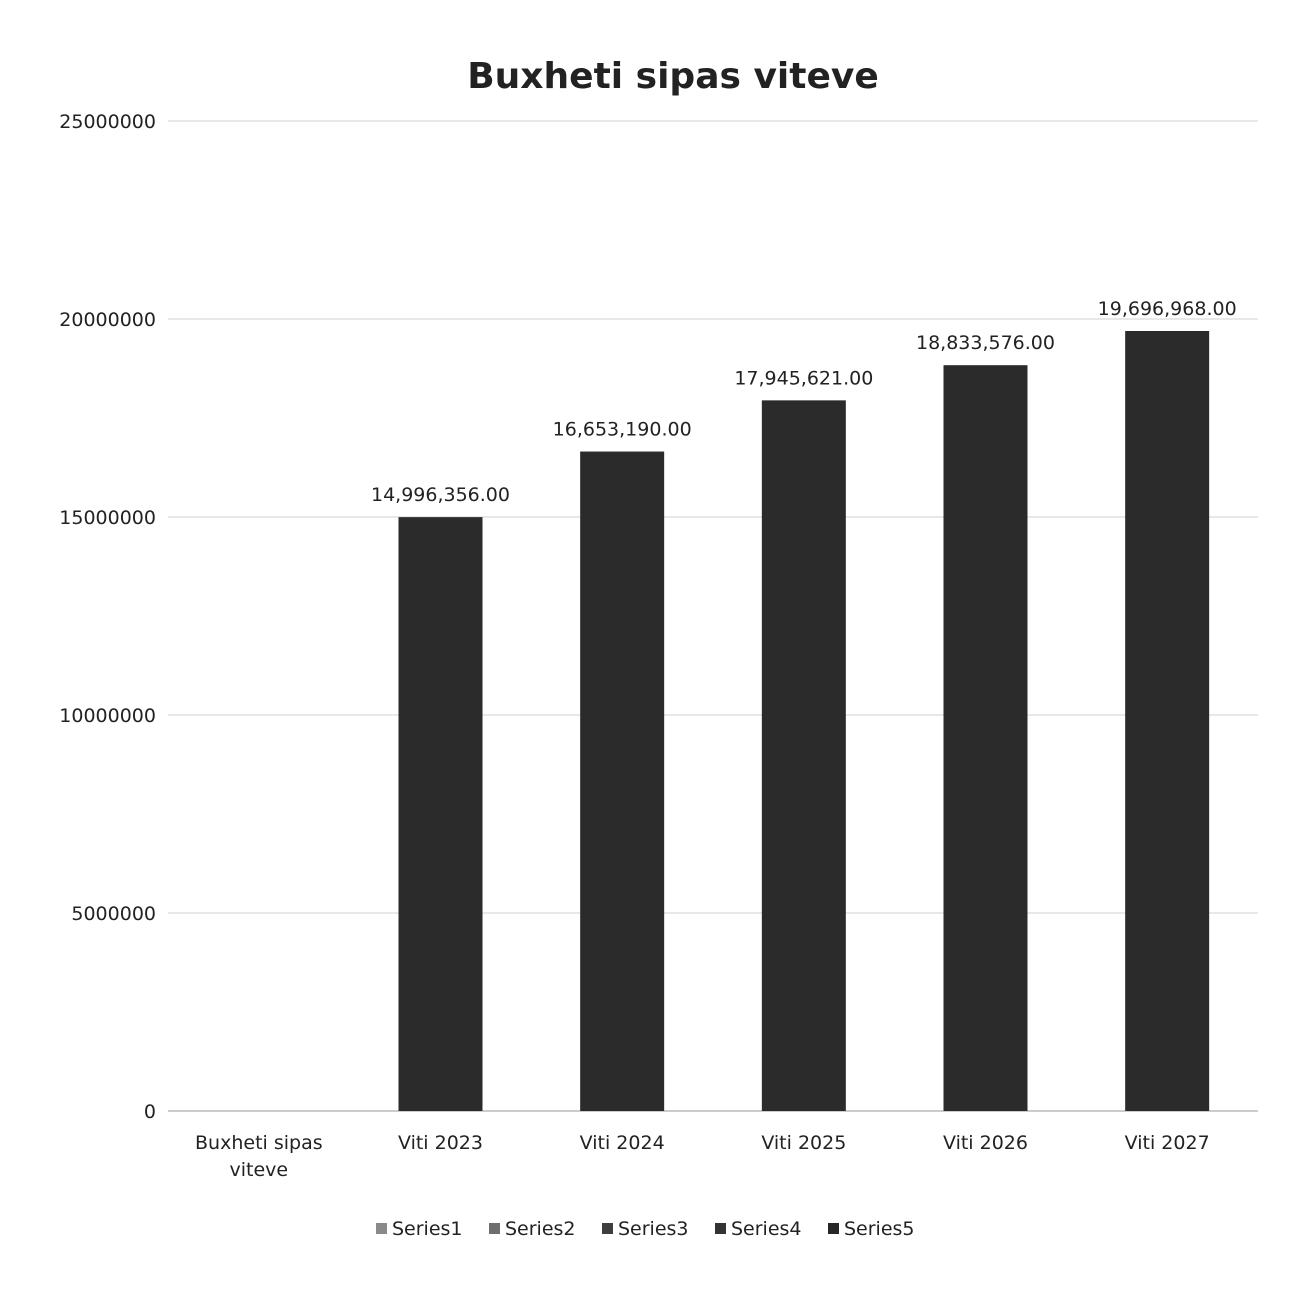 The width and height of the screenshot is (1306, 1291). I want to click on legend-label: Series1, so click(427, 1229).